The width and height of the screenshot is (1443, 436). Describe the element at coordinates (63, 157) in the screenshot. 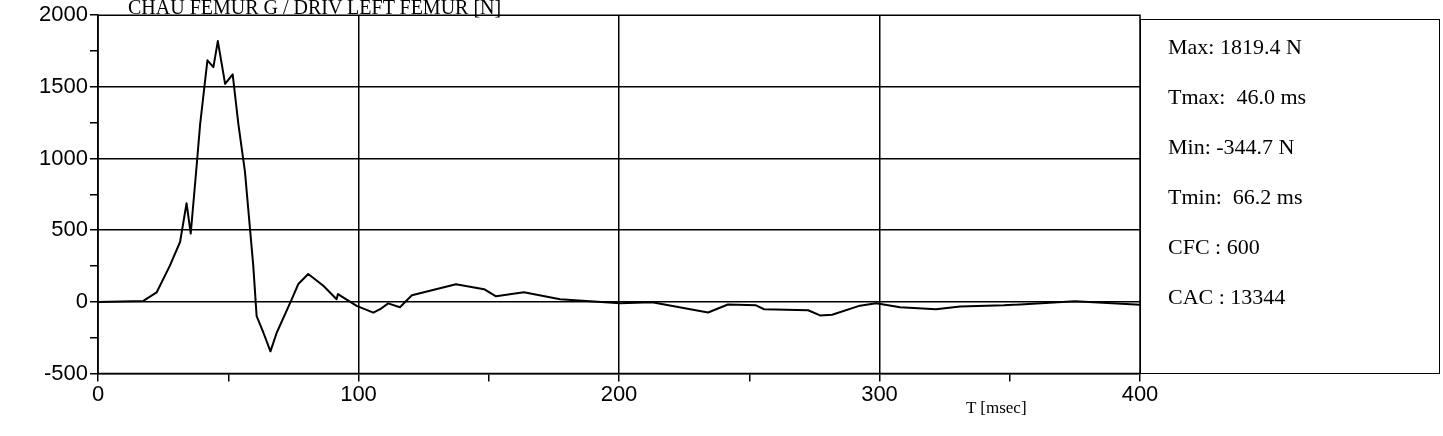

I see `y-tick-label: 1000` at that location.